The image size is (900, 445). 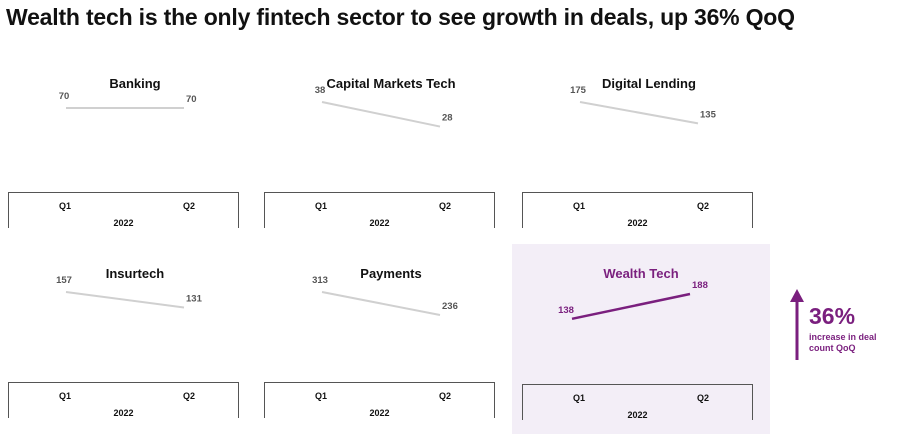 I want to click on chart-panel-payments: Payments 313 236 Q1 Q2 2022, so click(x=391, y=342).